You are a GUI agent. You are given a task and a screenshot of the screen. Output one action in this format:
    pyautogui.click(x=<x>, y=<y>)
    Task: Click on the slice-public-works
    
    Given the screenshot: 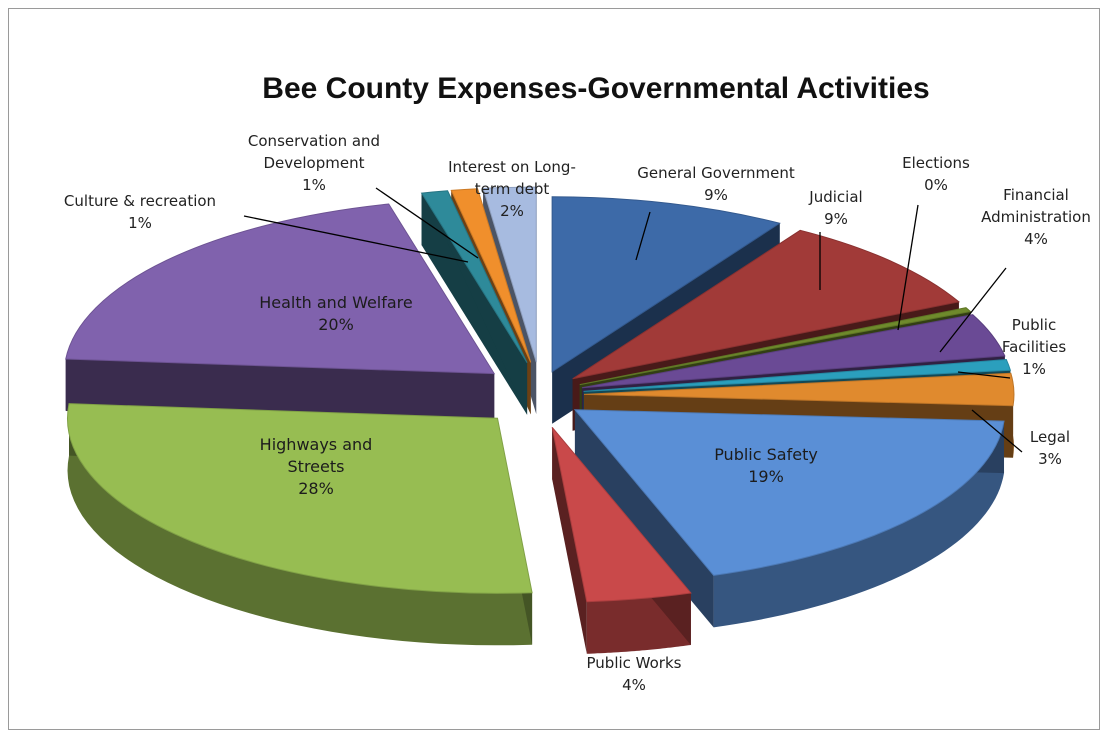 What is the action you would take?
    pyautogui.click(x=621, y=514)
    